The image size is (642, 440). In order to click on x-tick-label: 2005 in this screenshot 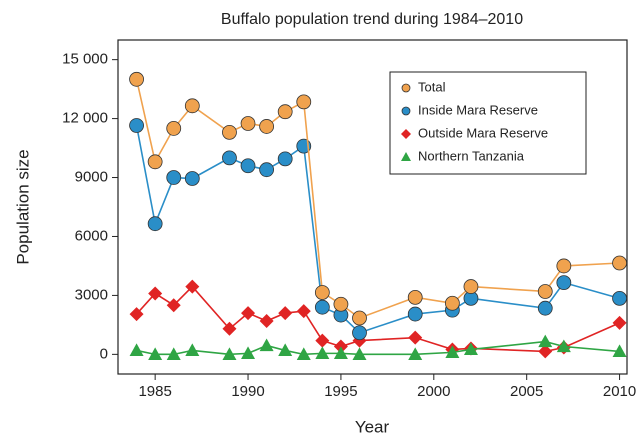, I will do `click(526, 391)`.